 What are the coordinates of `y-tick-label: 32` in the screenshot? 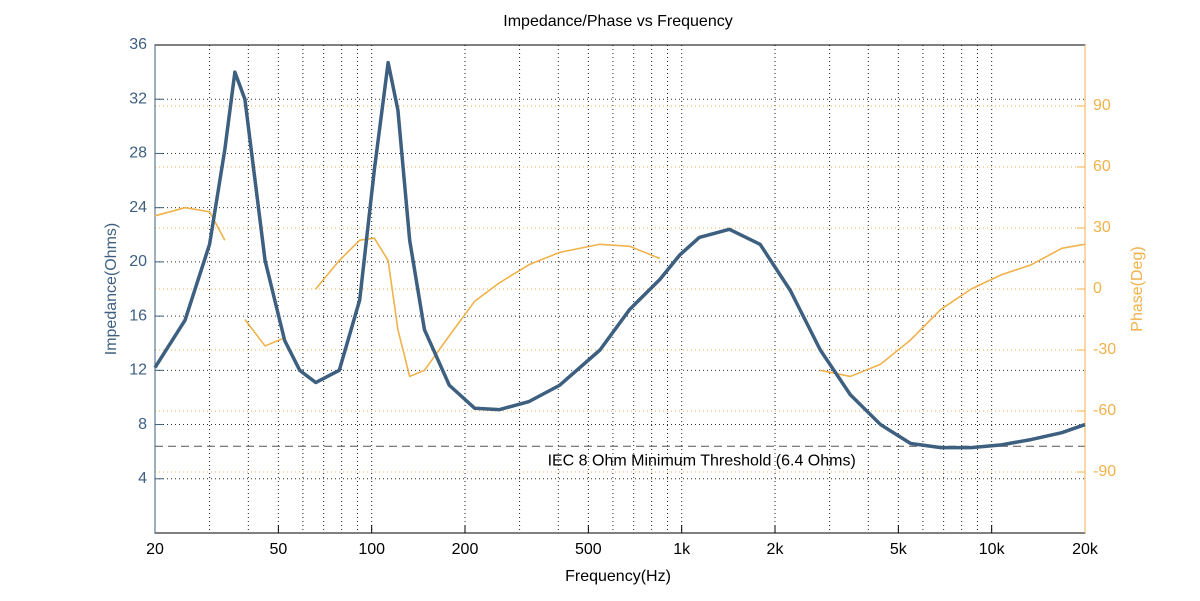 It's located at (138, 98).